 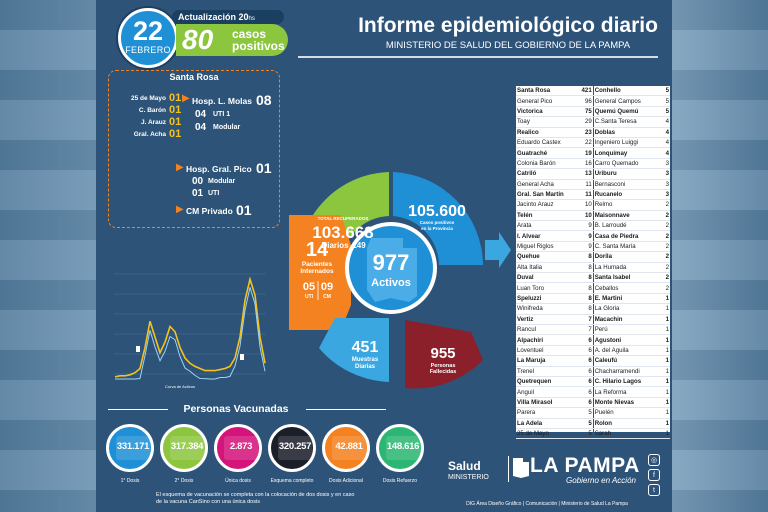 What do you see at coordinates (654, 460) in the screenshot?
I see `instagram-icon: ◎` at bounding box center [654, 460].